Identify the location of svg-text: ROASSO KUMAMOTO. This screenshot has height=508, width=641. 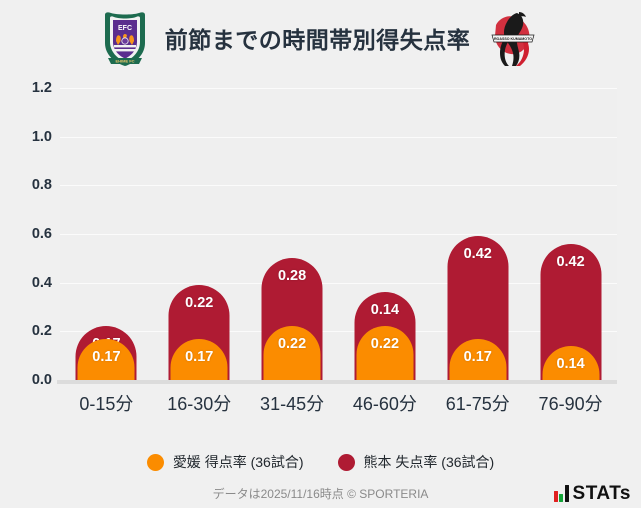
(513, 39).